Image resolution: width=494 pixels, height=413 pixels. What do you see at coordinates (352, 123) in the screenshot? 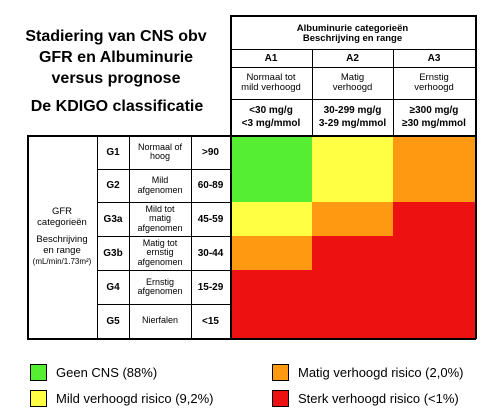
I see `column-range-line: 3-29 mg/mmol` at bounding box center [352, 123].